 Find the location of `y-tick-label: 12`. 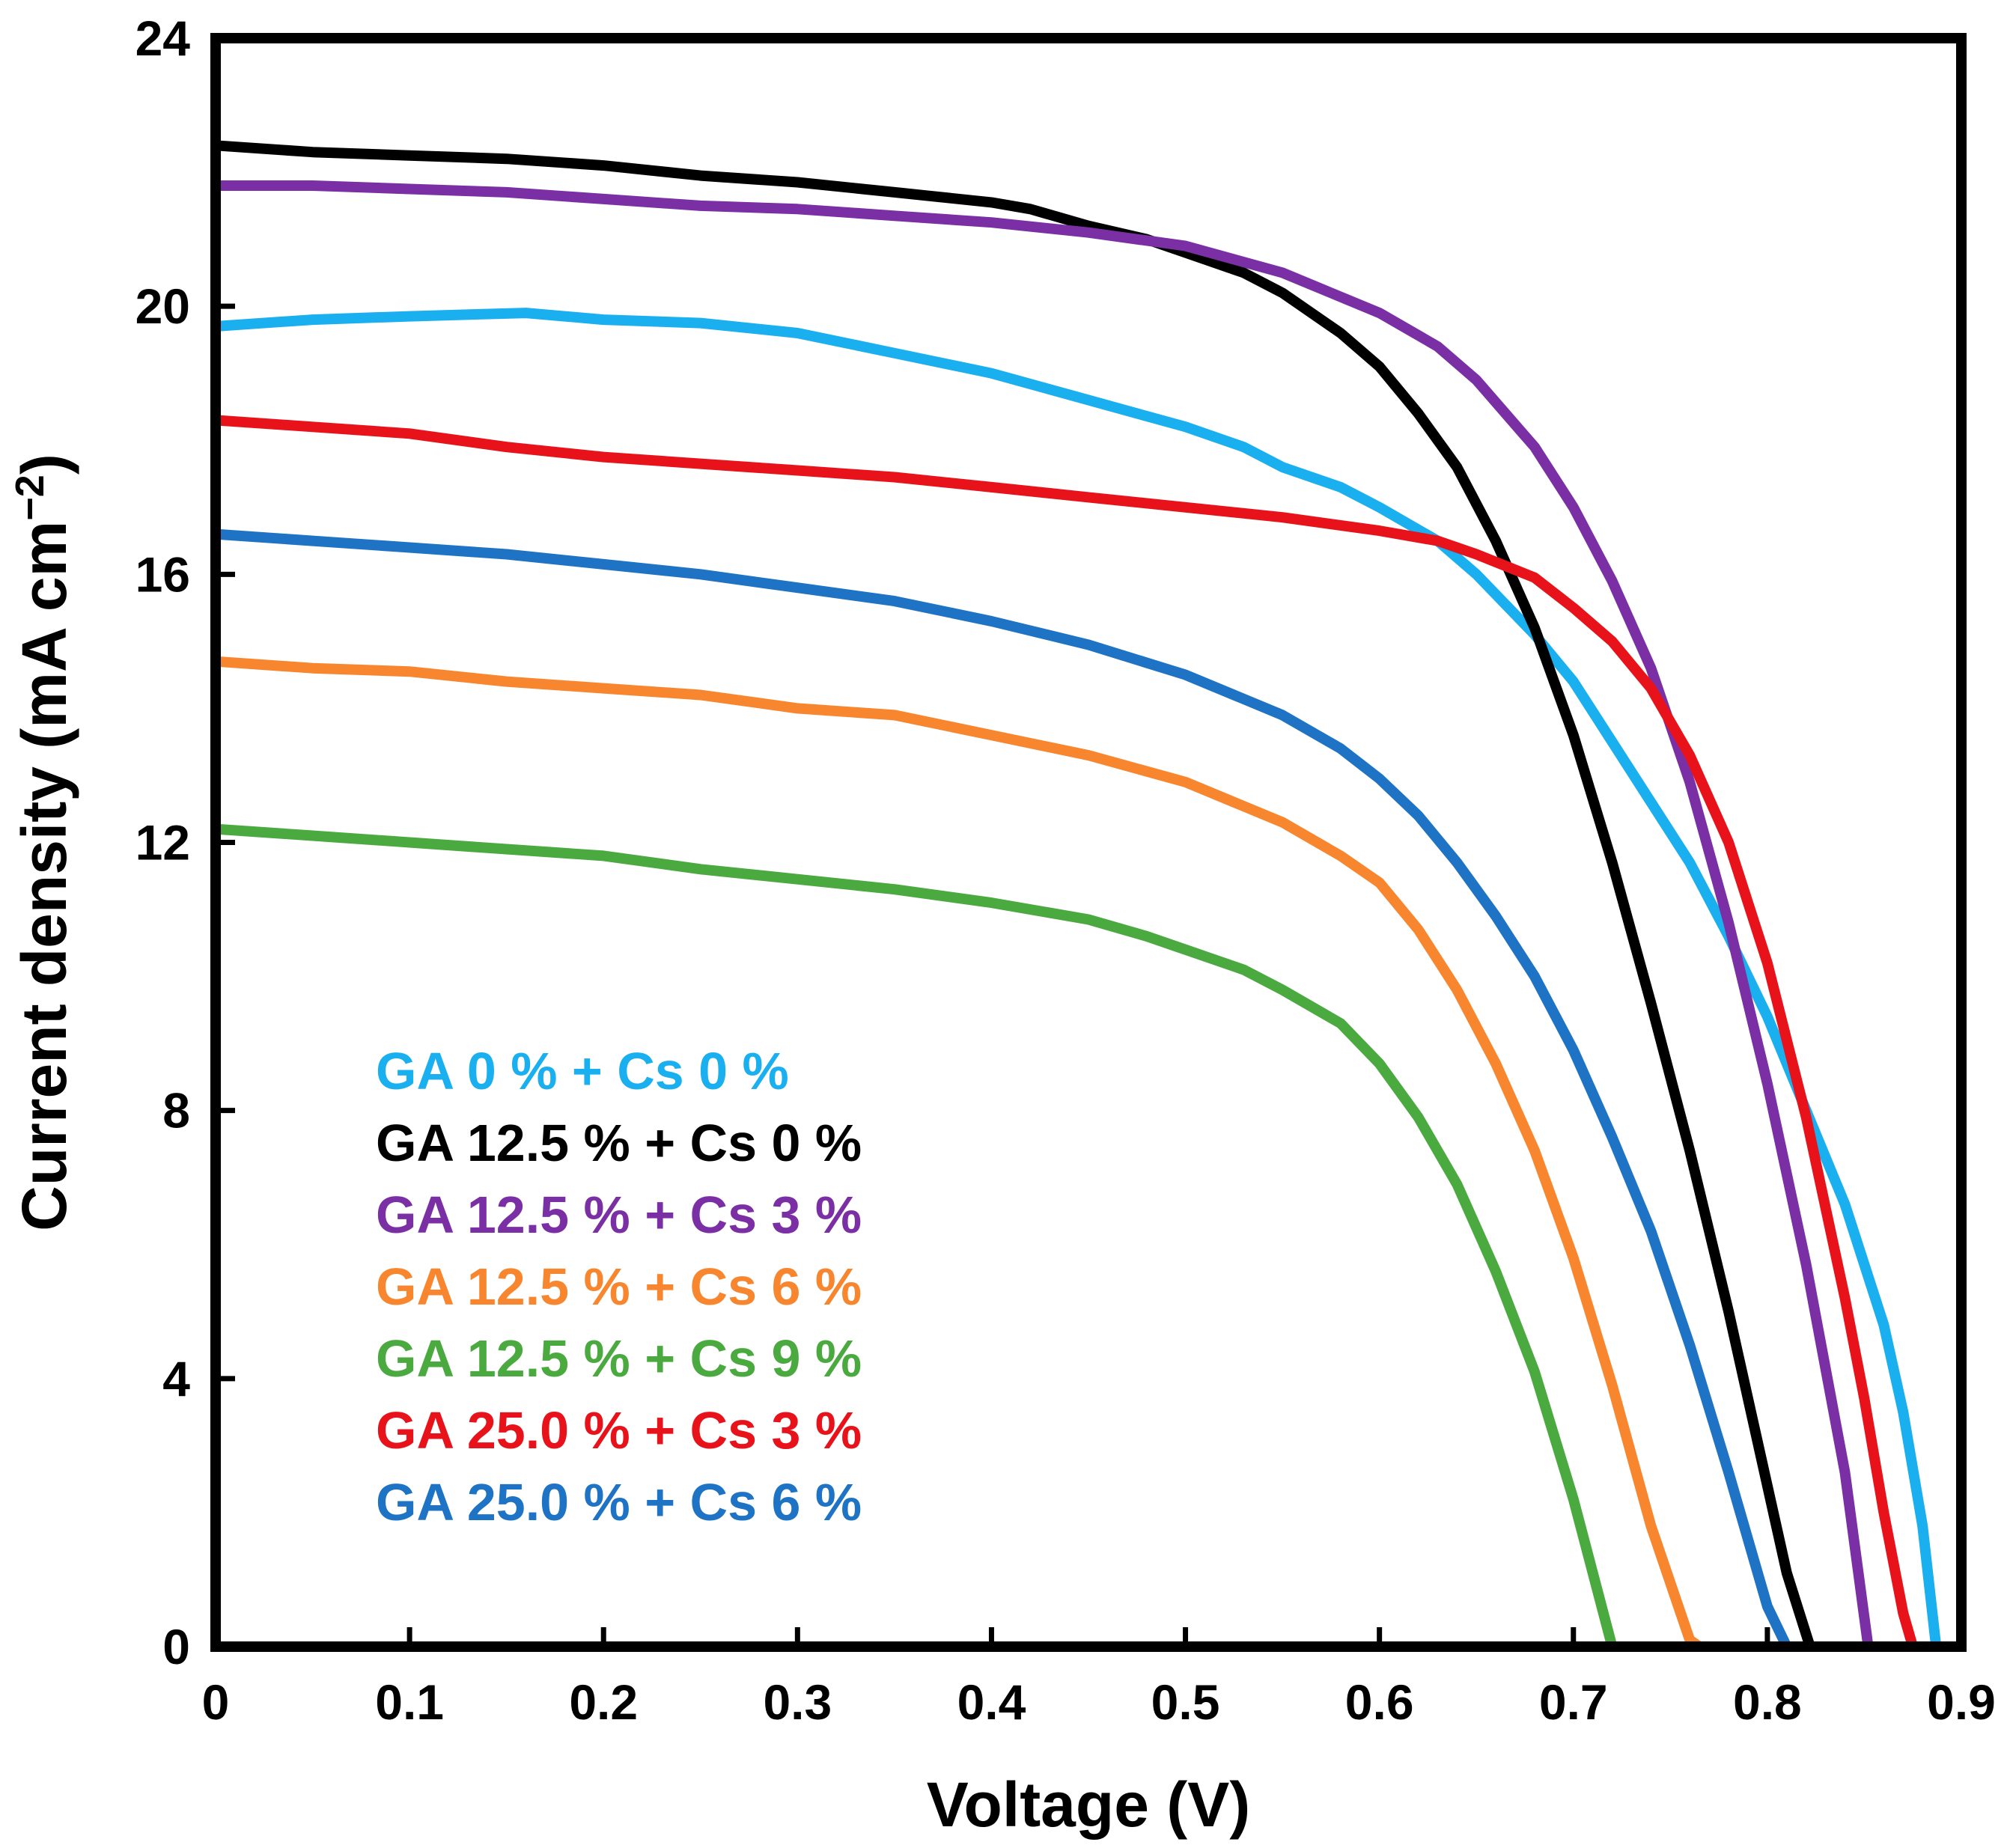

y-tick-label: 12 is located at coordinates (162, 842).